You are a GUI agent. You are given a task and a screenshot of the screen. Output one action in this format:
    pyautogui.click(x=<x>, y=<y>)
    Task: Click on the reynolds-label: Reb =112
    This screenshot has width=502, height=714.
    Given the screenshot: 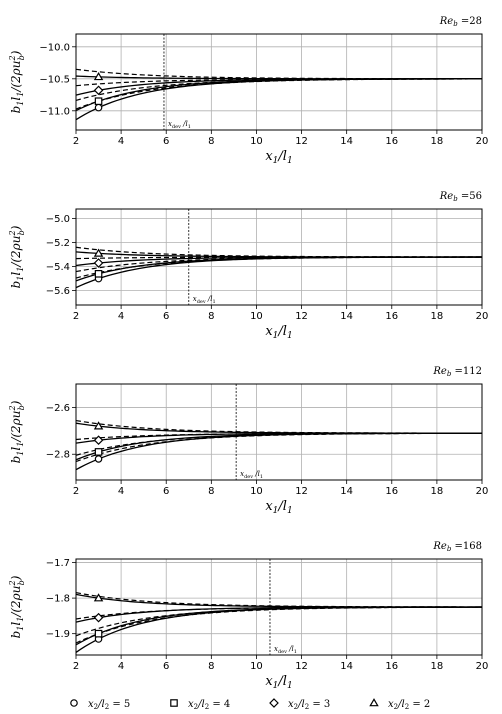 What is the action you would take?
    pyautogui.click(x=457, y=372)
    